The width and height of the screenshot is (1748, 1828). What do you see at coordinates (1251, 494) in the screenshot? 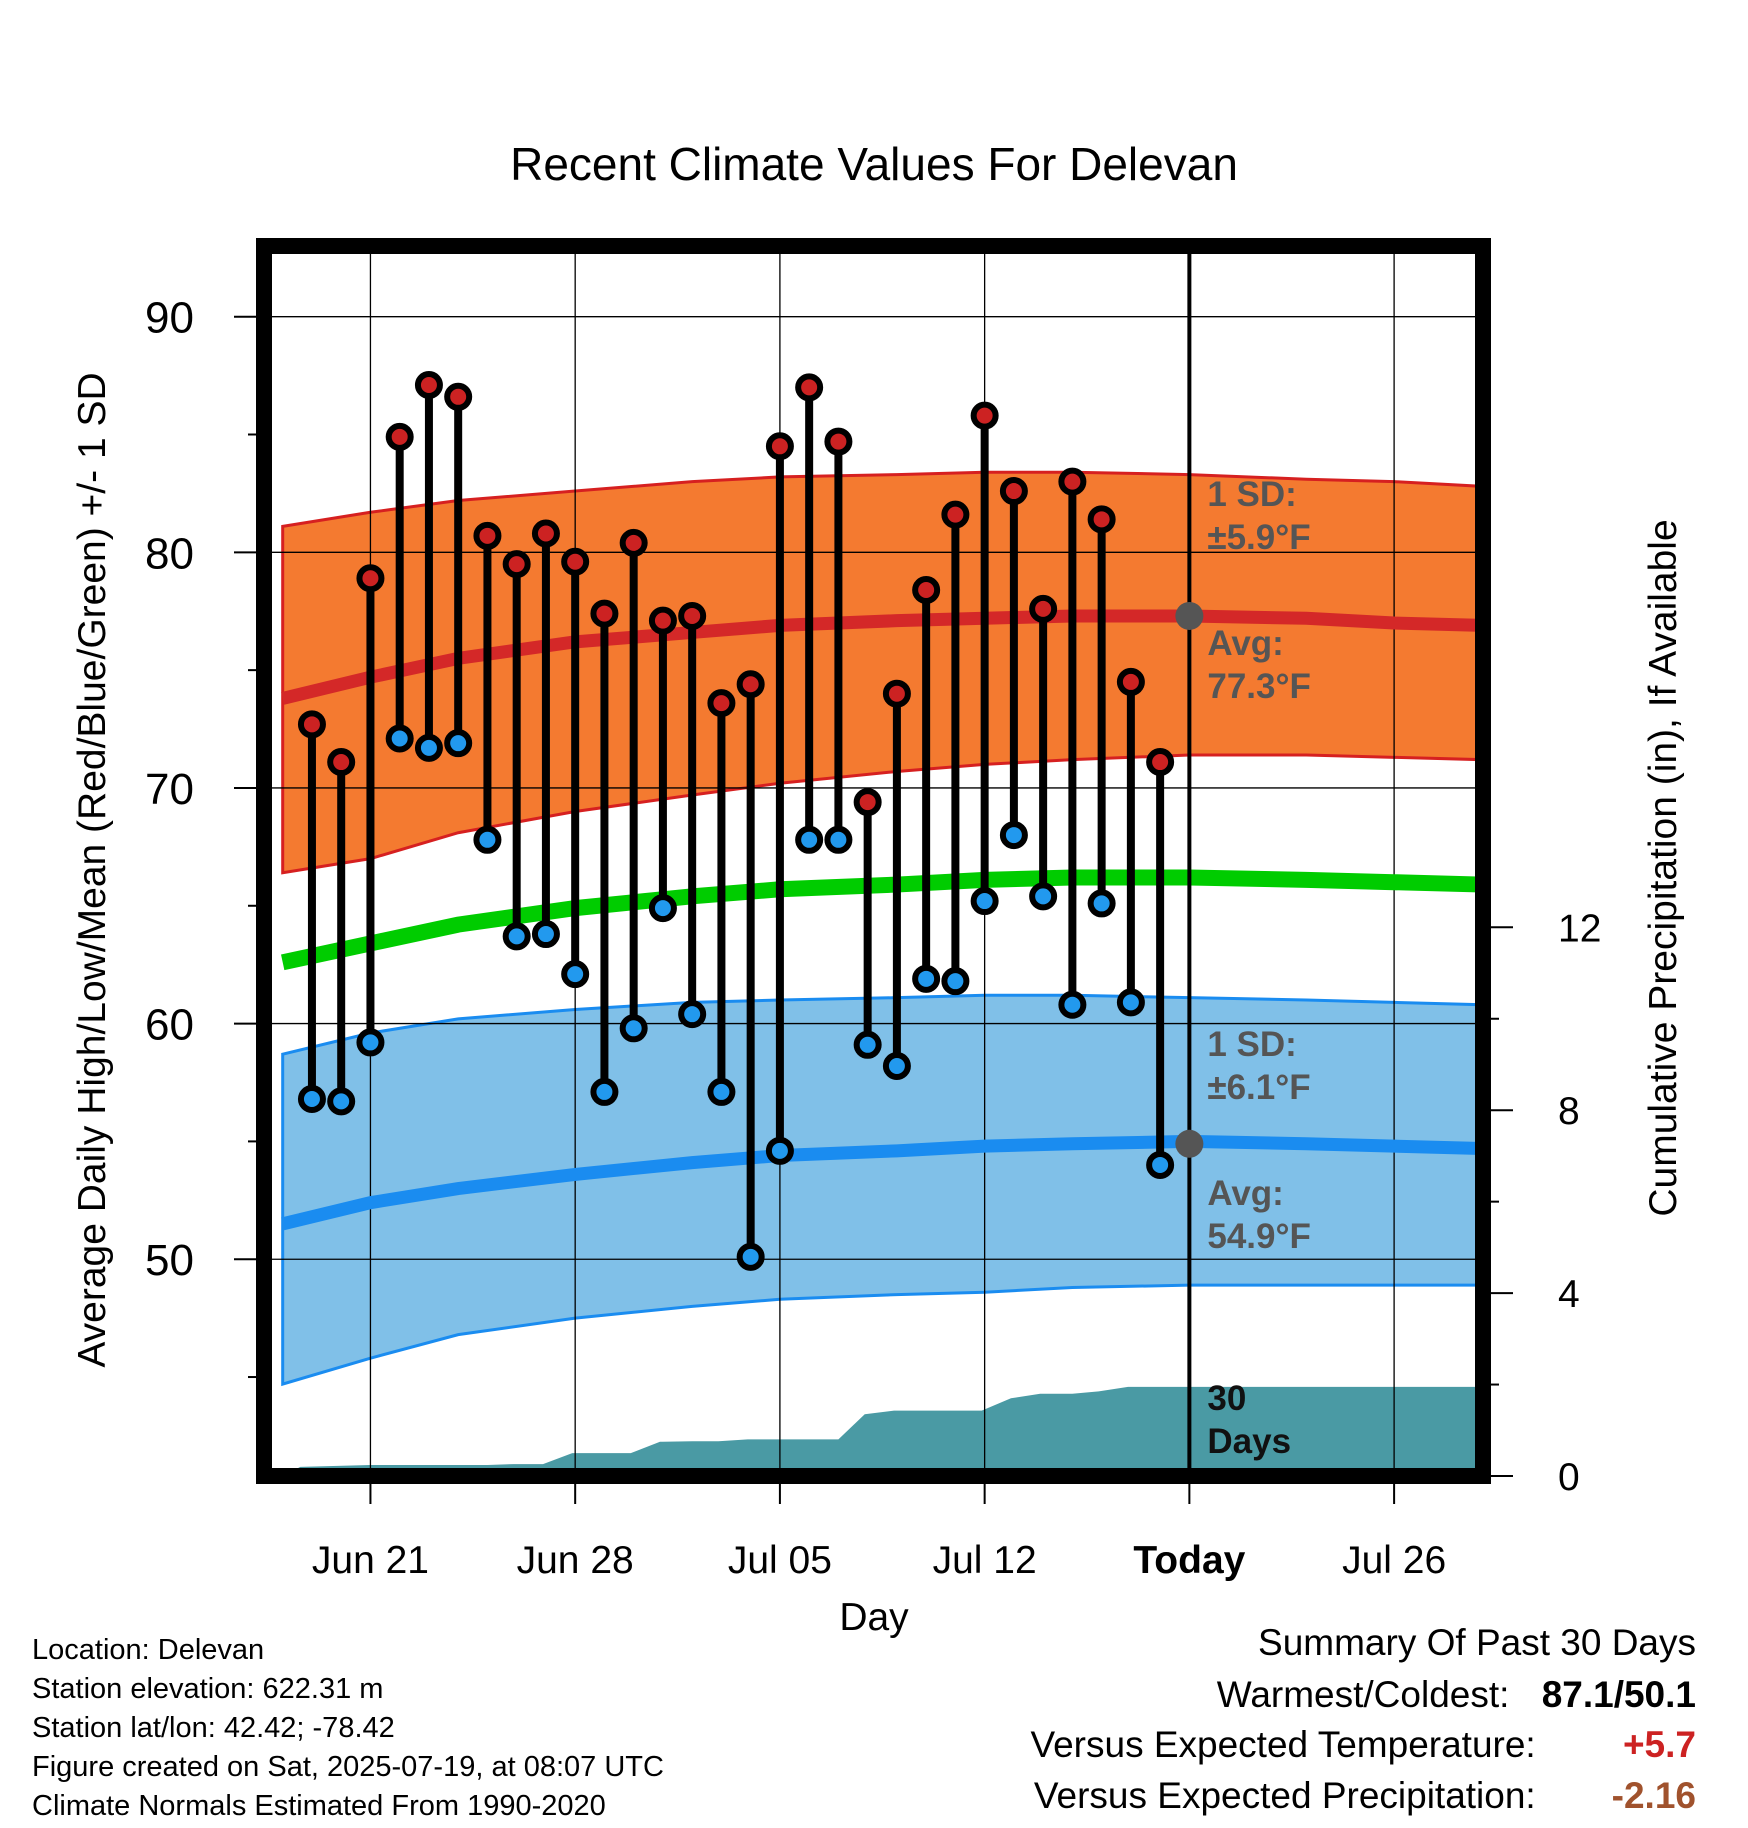
I see `high-sd-label: 1 SD:` at bounding box center [1251, 494].